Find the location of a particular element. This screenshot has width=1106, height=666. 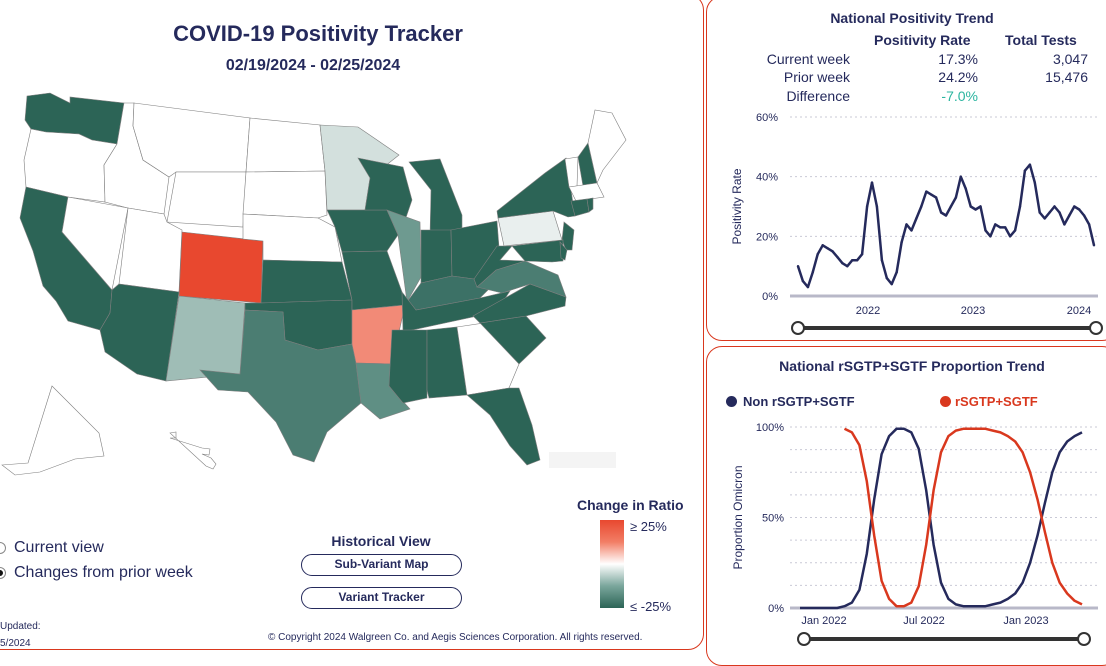

x-tick-label: Jul 2022 is located at coordinates (924, 621).